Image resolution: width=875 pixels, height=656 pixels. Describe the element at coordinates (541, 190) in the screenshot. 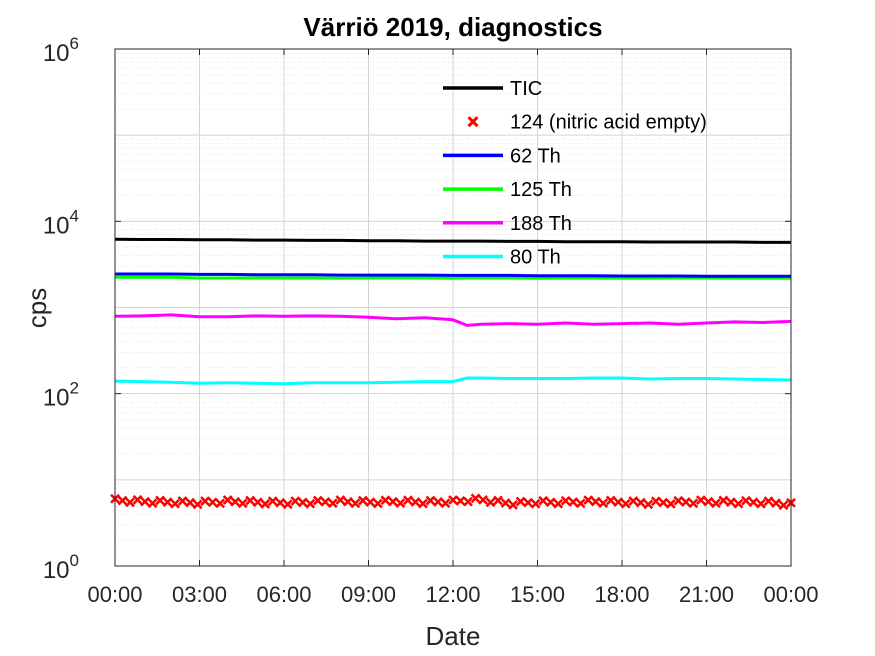

I see `legend-label: 125 Th` at that location.